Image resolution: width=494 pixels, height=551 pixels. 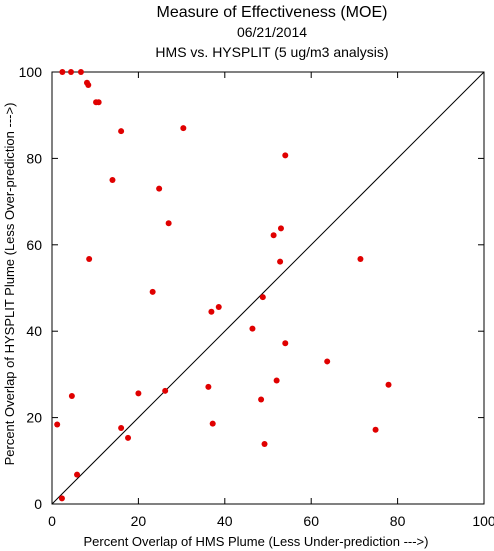 What do you see at coordinates (34, 158) in the screenshot?
I see `y-tick-label: 80` at bounding box center [34, 158].